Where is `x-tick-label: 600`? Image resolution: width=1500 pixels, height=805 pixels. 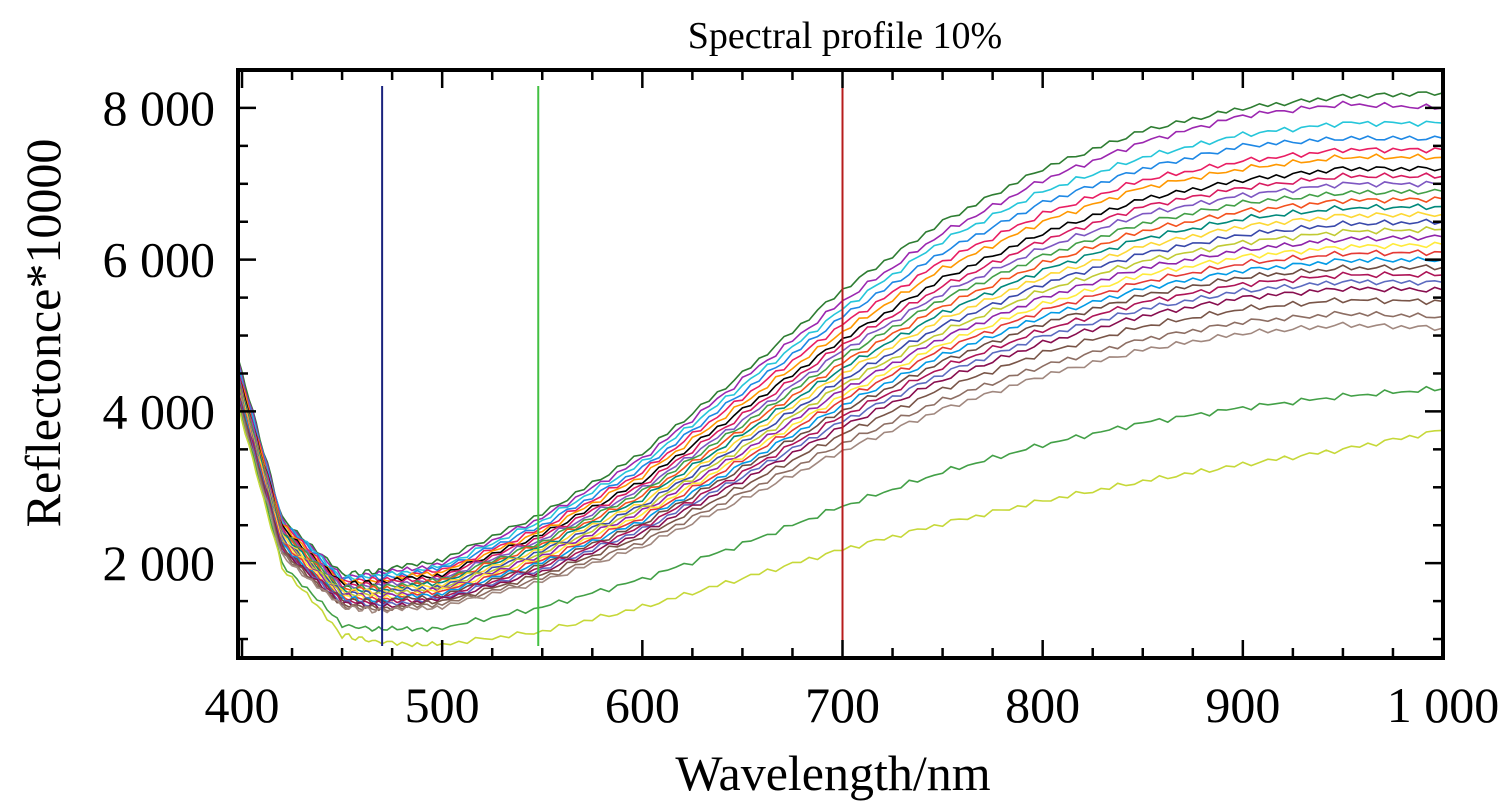
x-tick-label: 600 is located at coordinates (642, 705).